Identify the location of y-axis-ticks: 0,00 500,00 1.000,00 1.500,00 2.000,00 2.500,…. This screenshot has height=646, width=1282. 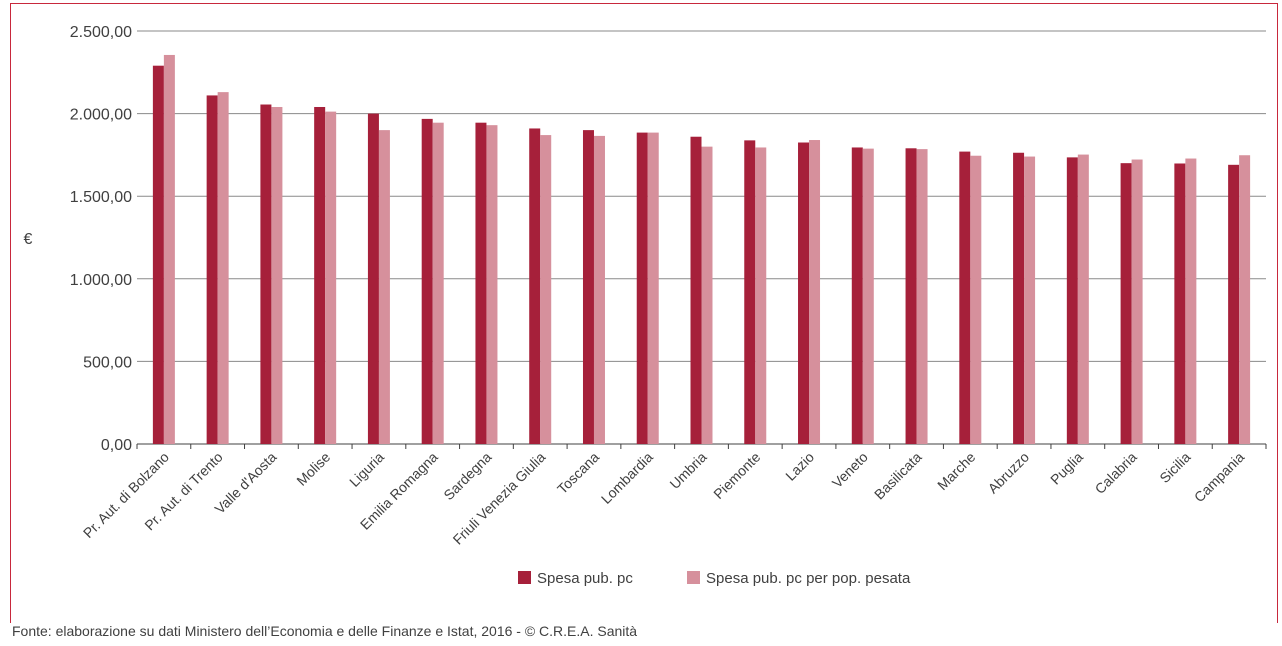
(101, 239).